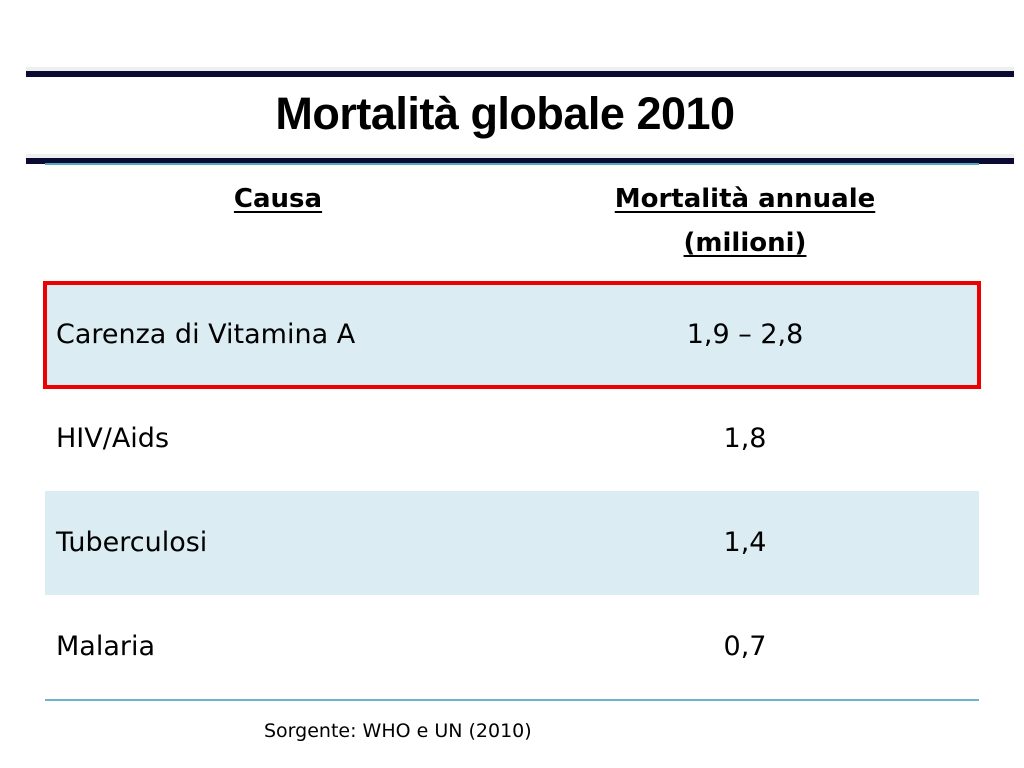 The image size is (1024, 768). What do you see at coordinates (520, 161) in the screenshot?
I see `title-rule-bottom` at bounding box center [520, 161].